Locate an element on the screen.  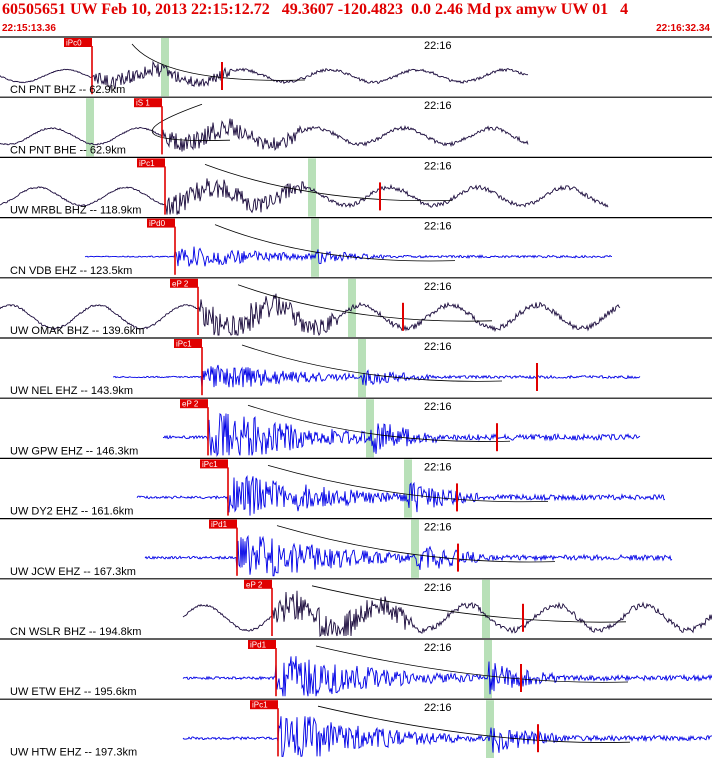
trace-row: 22:16 iS 1 CN PNT BHE -- 62.9km is located at coordinates (356, 126).